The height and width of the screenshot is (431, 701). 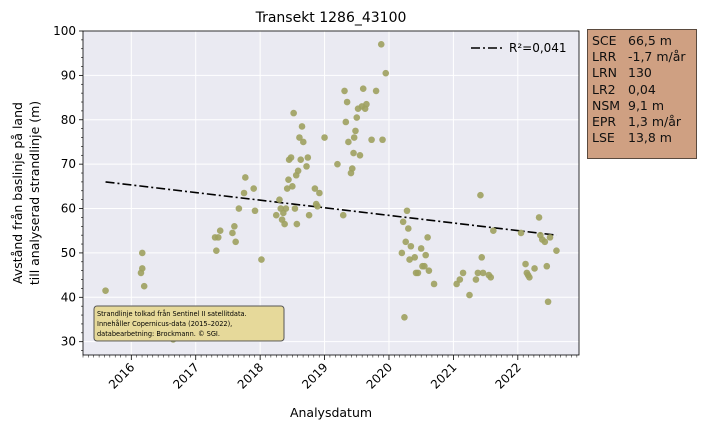 What do you see at coordinates (604, 89) in the screenshot?
I see `stat-key: LR2` at bounding box center [604, 89].